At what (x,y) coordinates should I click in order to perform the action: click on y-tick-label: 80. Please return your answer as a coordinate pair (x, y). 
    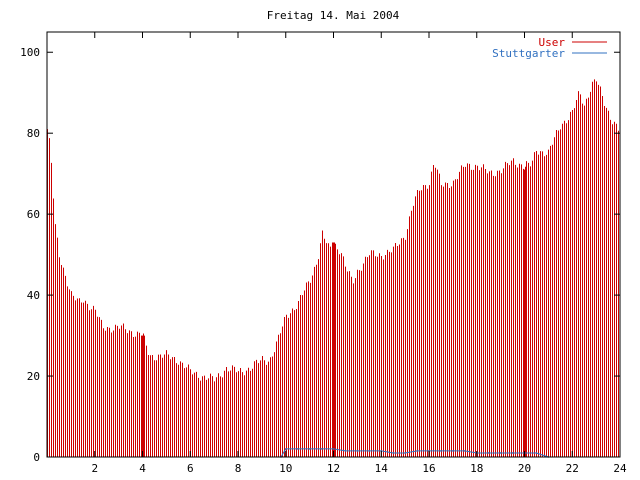
    Looking at the image, I should click on (33, 133).